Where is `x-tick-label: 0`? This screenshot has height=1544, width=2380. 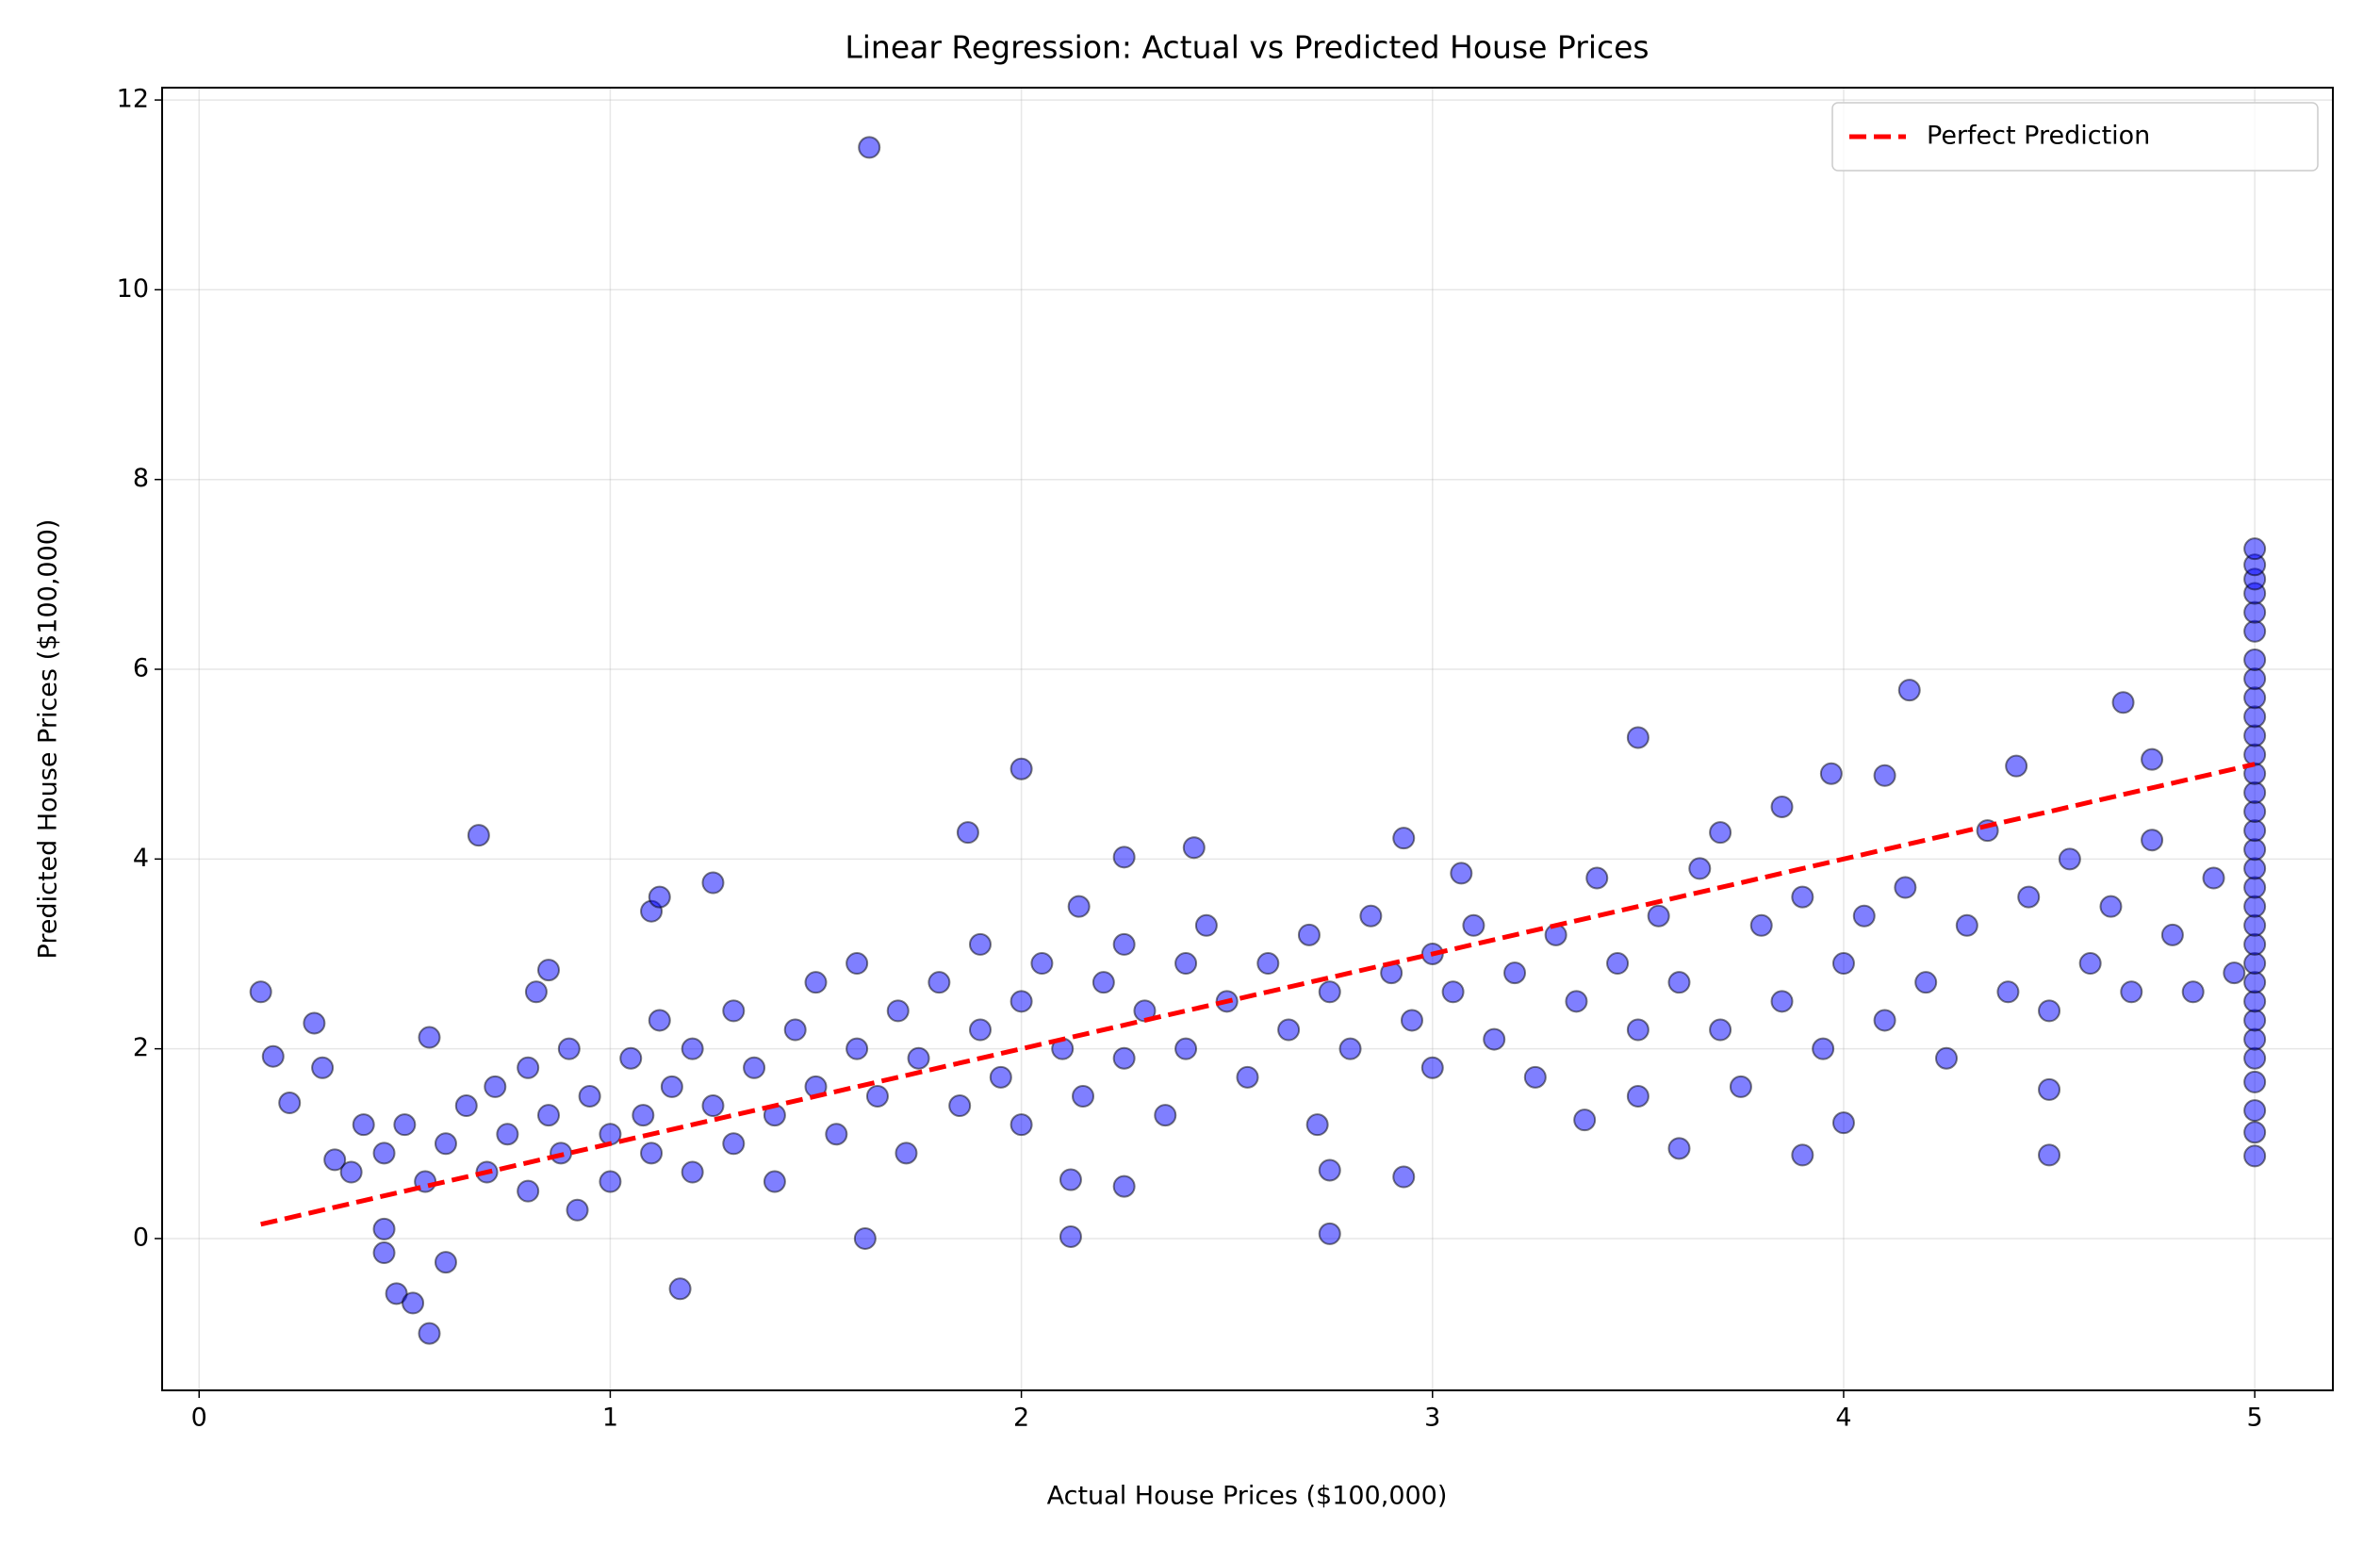 x-tick-label: 0 is located at coordinates (199, 1418).